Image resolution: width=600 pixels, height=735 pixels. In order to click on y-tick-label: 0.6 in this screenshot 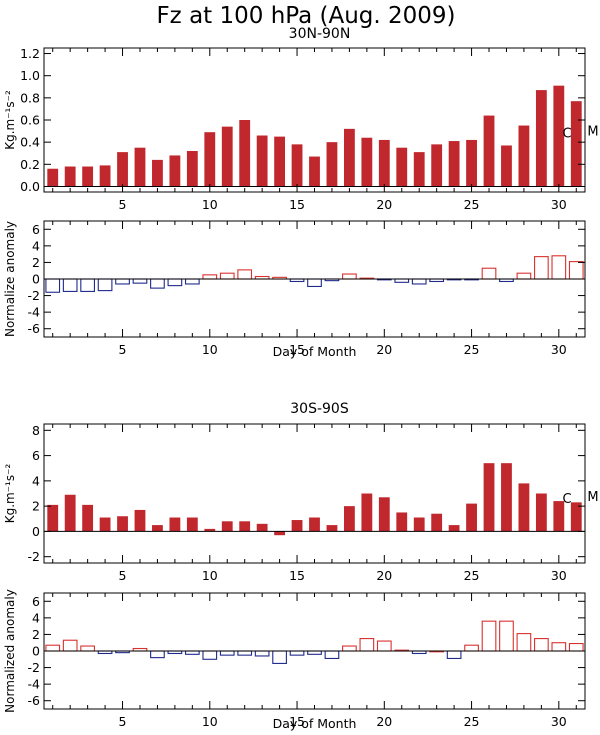, I will do `click(30, 120)`.